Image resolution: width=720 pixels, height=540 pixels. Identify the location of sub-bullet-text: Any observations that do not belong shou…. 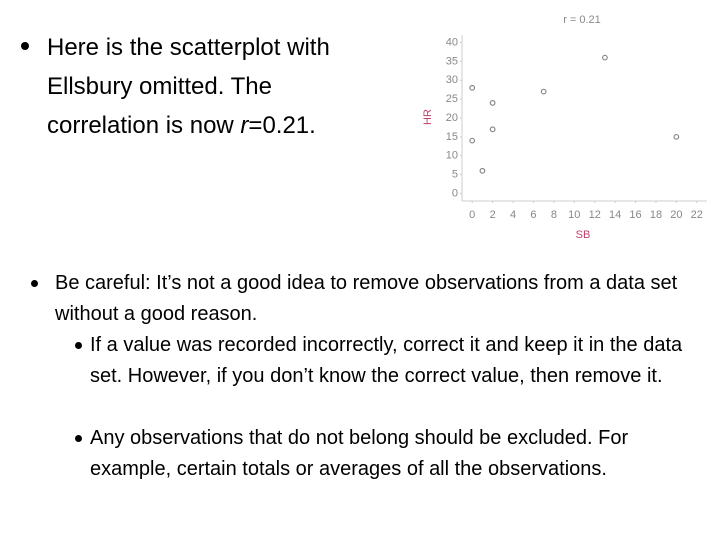
(359, 453).